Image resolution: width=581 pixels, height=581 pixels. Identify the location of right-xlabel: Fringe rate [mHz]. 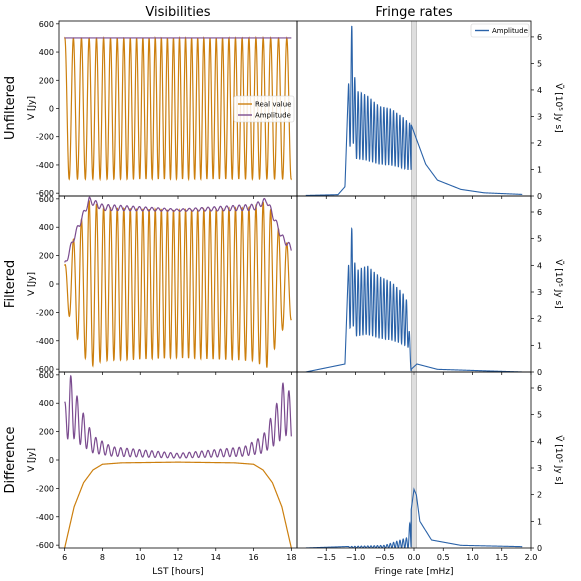
(414, 572).